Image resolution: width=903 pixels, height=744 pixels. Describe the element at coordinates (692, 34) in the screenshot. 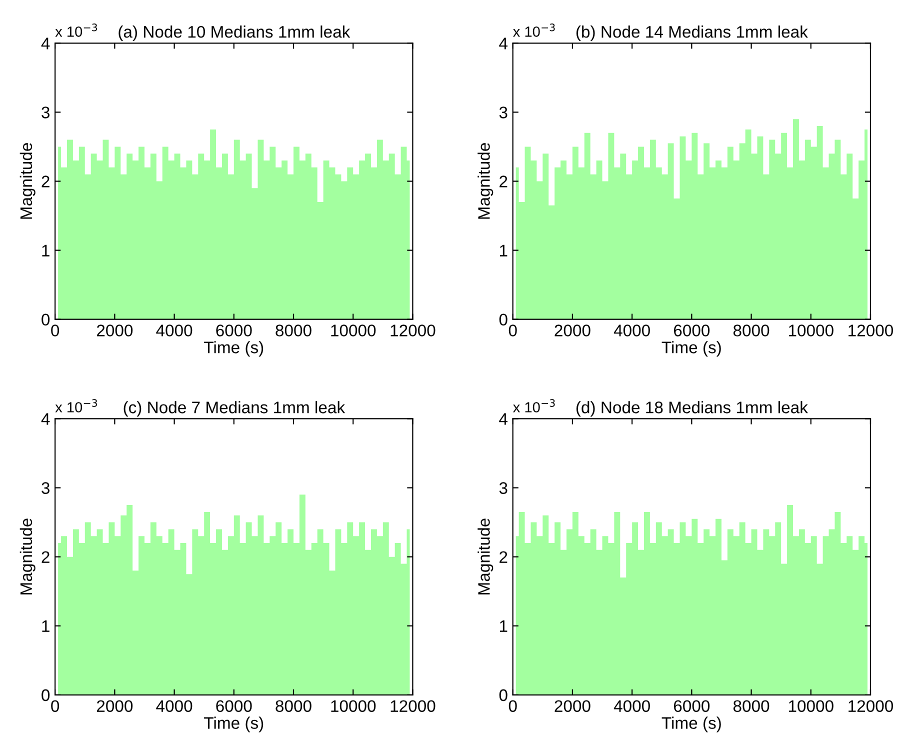

I see `chart-title: (b) Node 14 Medians 1mm leak` at that location.